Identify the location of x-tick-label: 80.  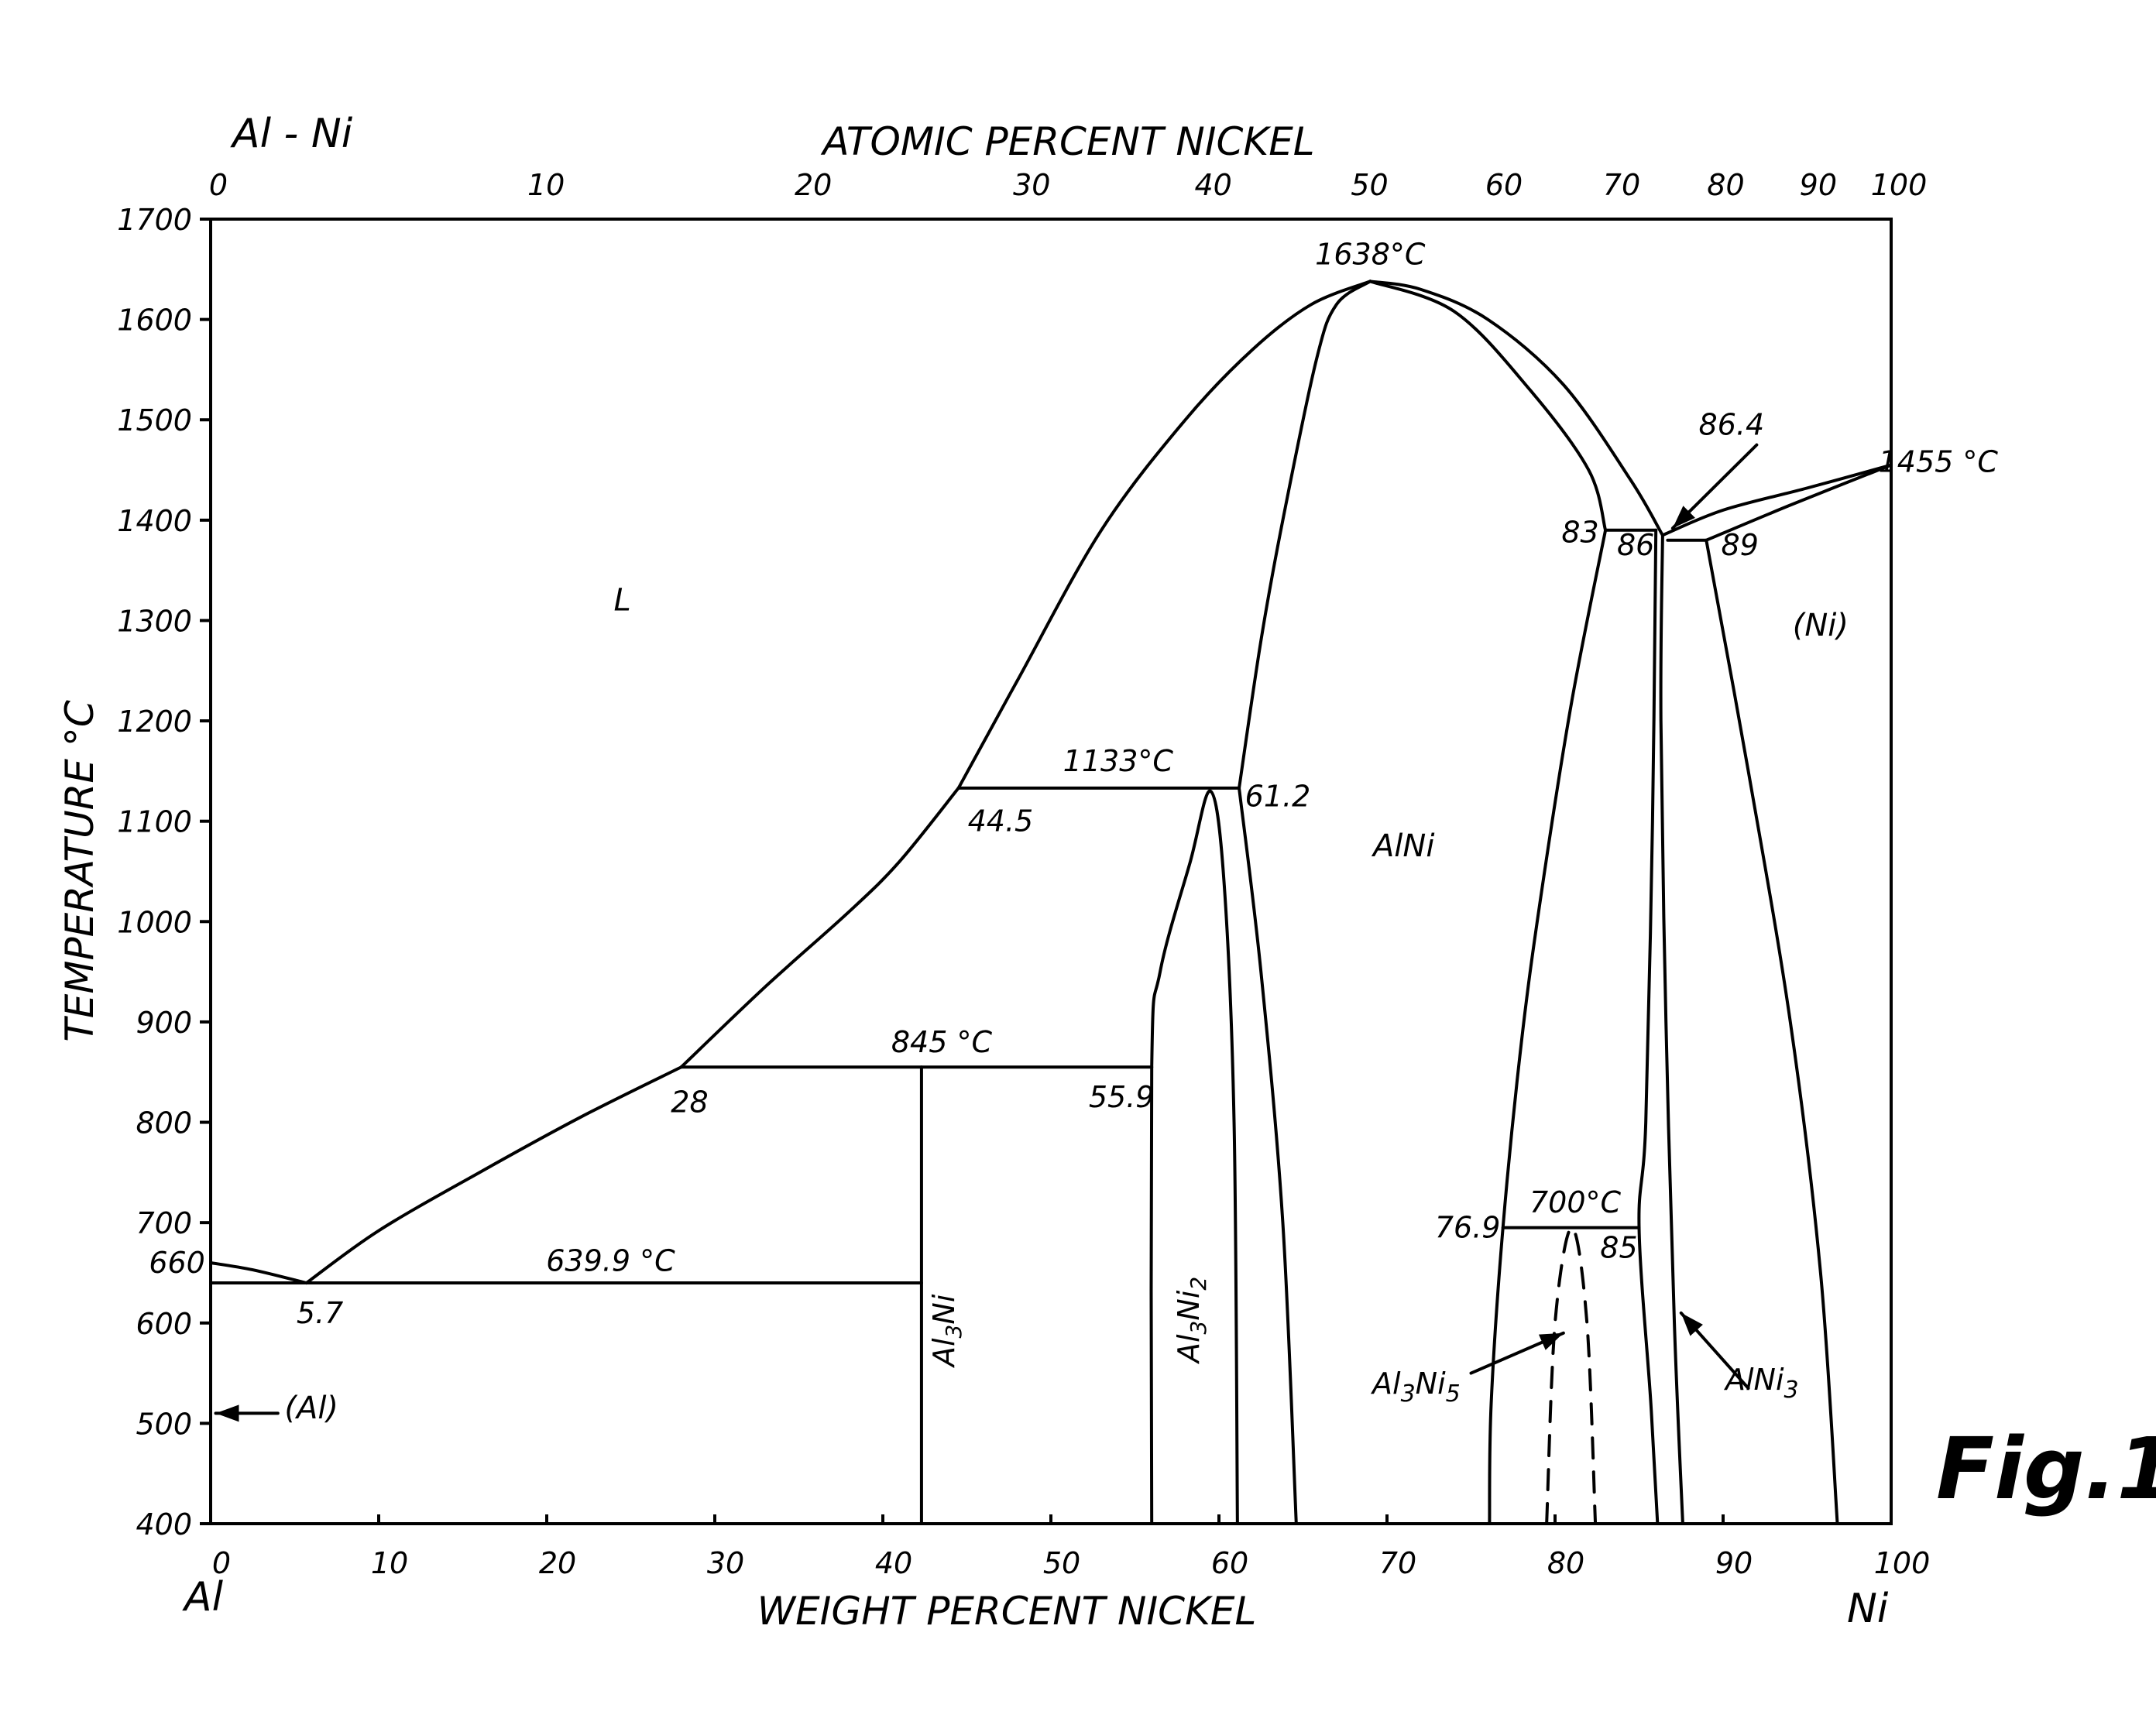
(1566, 1563).